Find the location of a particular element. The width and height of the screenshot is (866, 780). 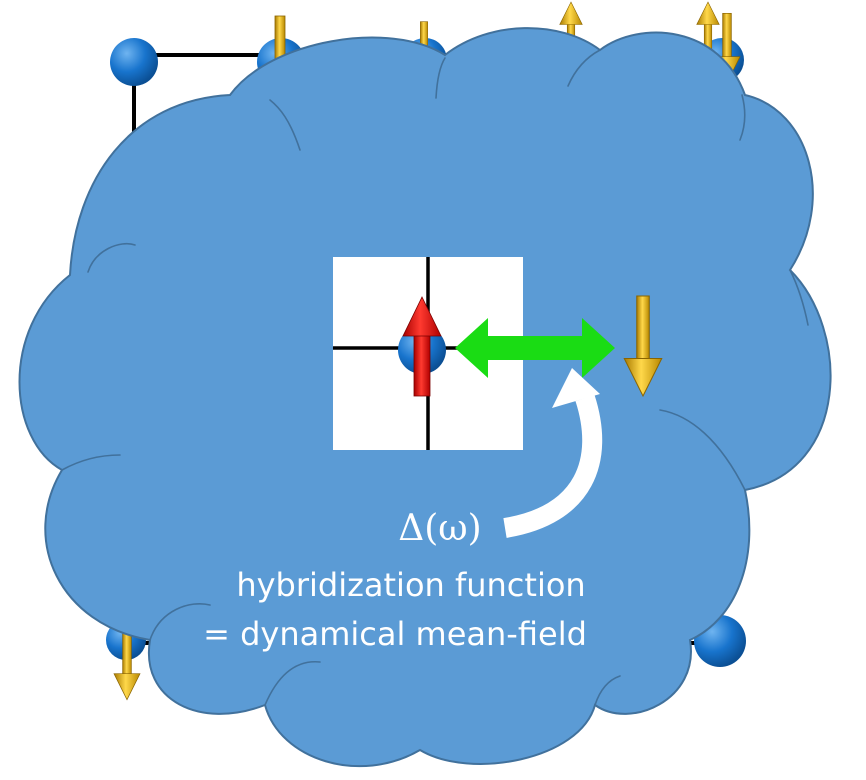

impurity-spin-up-arrow is located at coordinates (422, 346).